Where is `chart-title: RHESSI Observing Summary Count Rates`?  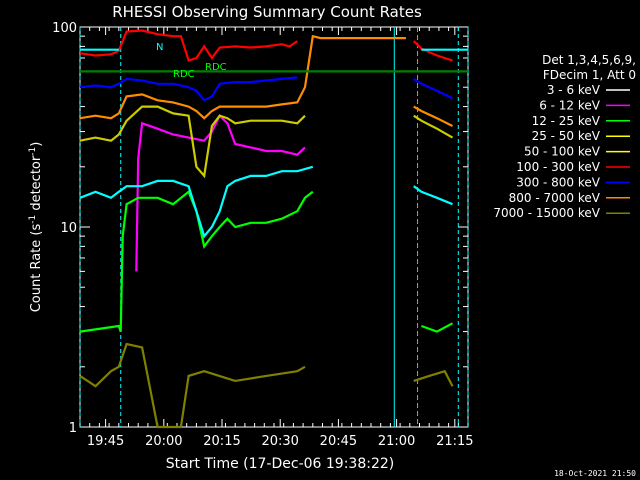 chart-title: RHESSI Observing Summary Count Rates is located at coordinates (267, 12).